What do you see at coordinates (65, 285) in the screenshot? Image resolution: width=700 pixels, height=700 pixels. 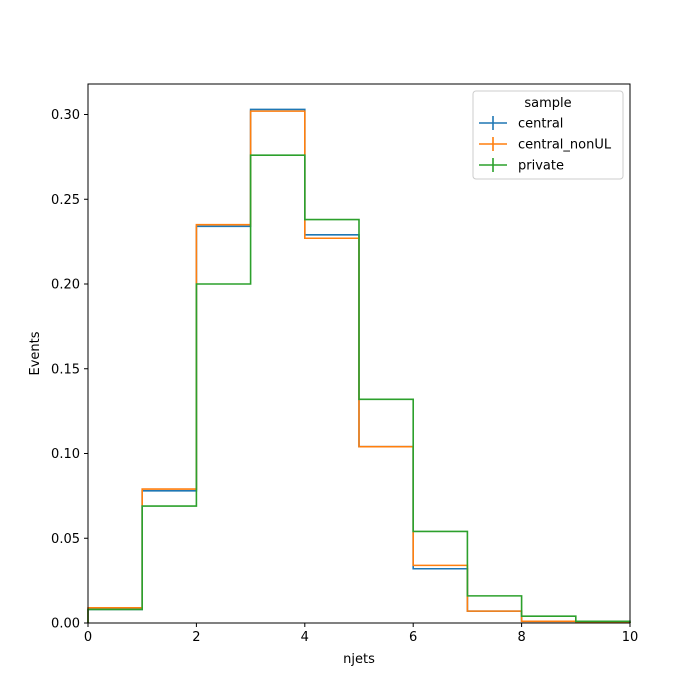 I see `y-tick-label: 0.20` at bounding box center [65, 285].